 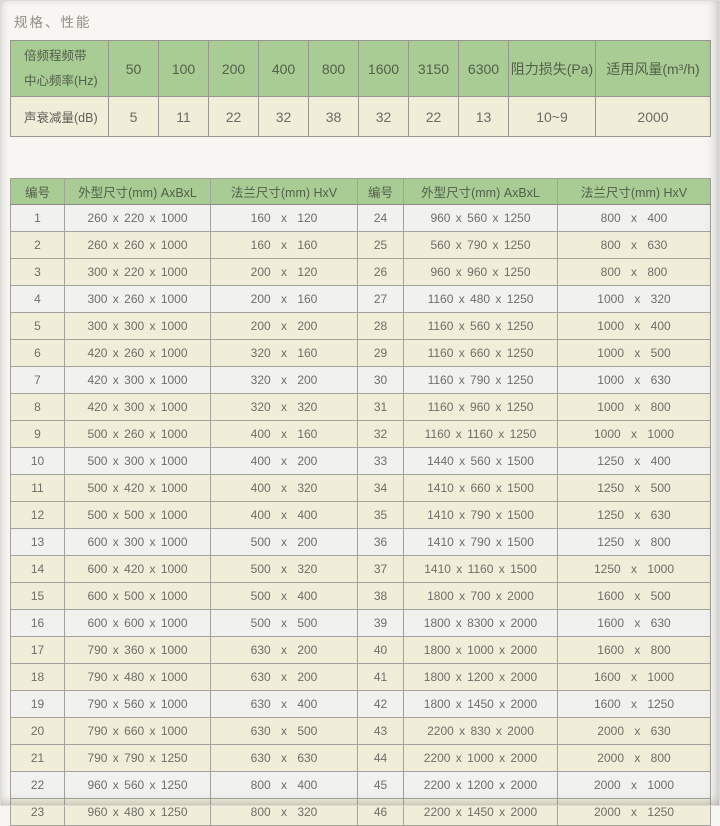 What do you see at coordinates (137, 272) in the screenshot?
I see `outer-dimension: 300 x 220 x 1000` at bounding box center [137, 272].